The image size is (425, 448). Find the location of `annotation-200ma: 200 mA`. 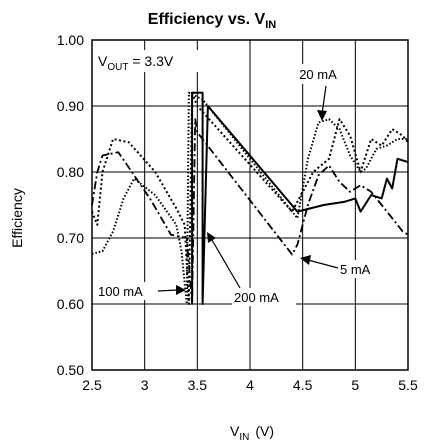

annotation-200ma: 200 mA is located at coordinates (251, 269).